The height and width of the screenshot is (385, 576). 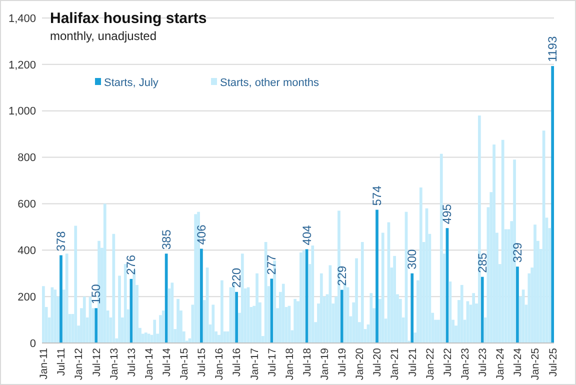 What do you see at coordinates (430, 364) in the screenshot?
I see `x-tick-label: Jan-22` at bounding box center [430, 364].